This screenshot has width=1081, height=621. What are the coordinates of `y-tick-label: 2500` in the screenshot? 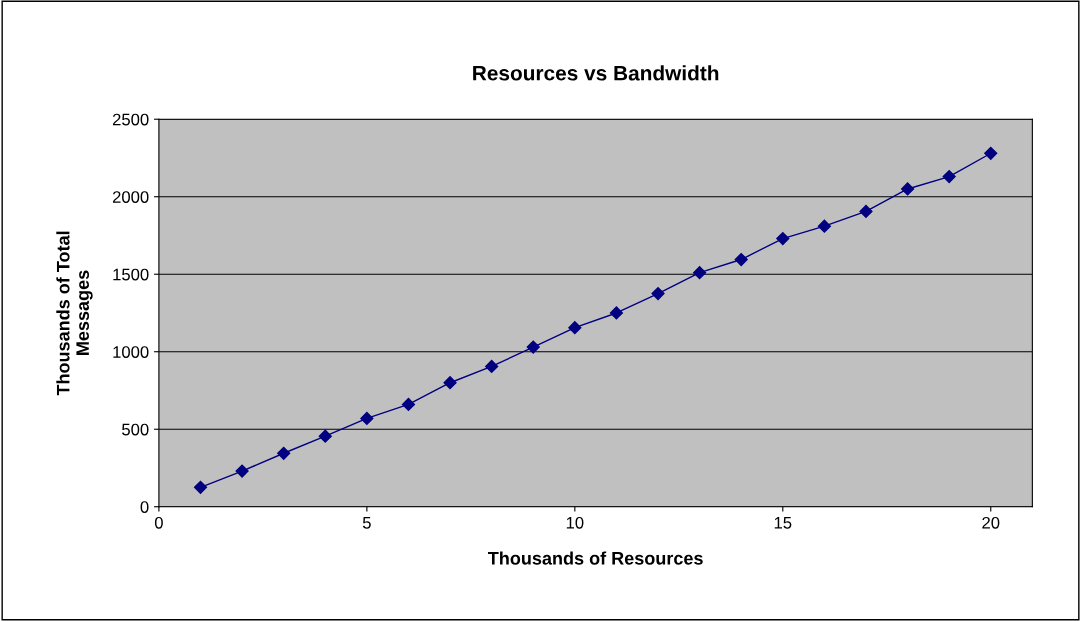 It's located at (130, 119).